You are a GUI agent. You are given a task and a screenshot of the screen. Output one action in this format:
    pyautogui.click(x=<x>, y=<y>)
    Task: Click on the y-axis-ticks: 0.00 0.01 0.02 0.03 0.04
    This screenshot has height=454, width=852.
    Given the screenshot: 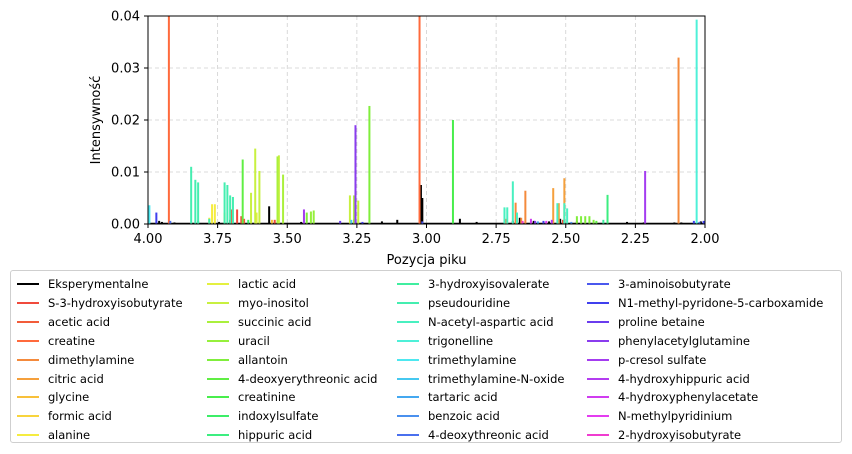 What is the action you would take?
    pyautogui.click(x=129, y=121)
    